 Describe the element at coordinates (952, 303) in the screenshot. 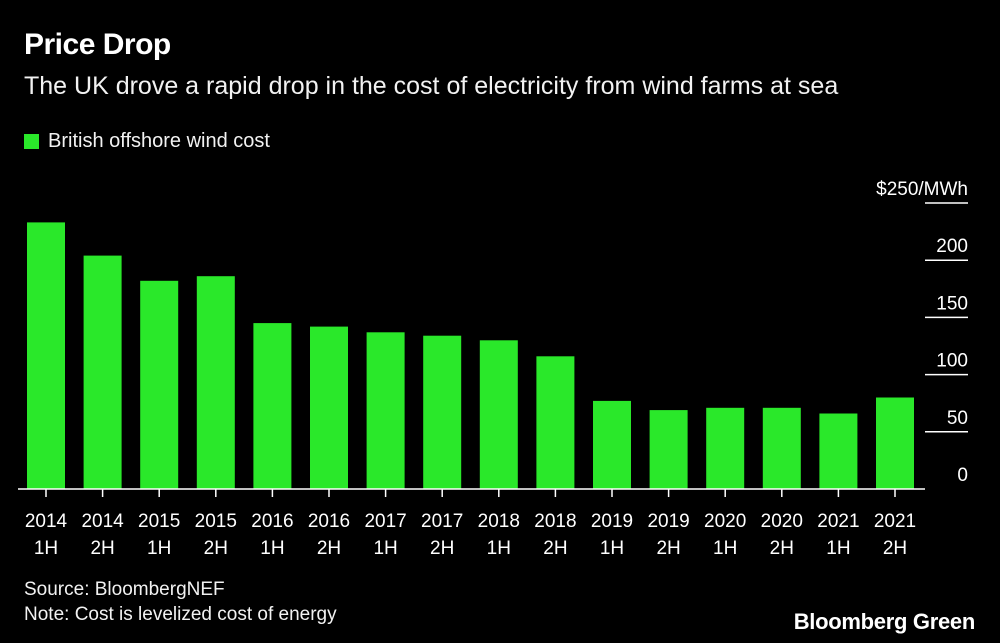

I see `y-tick-label: 150` at that location.